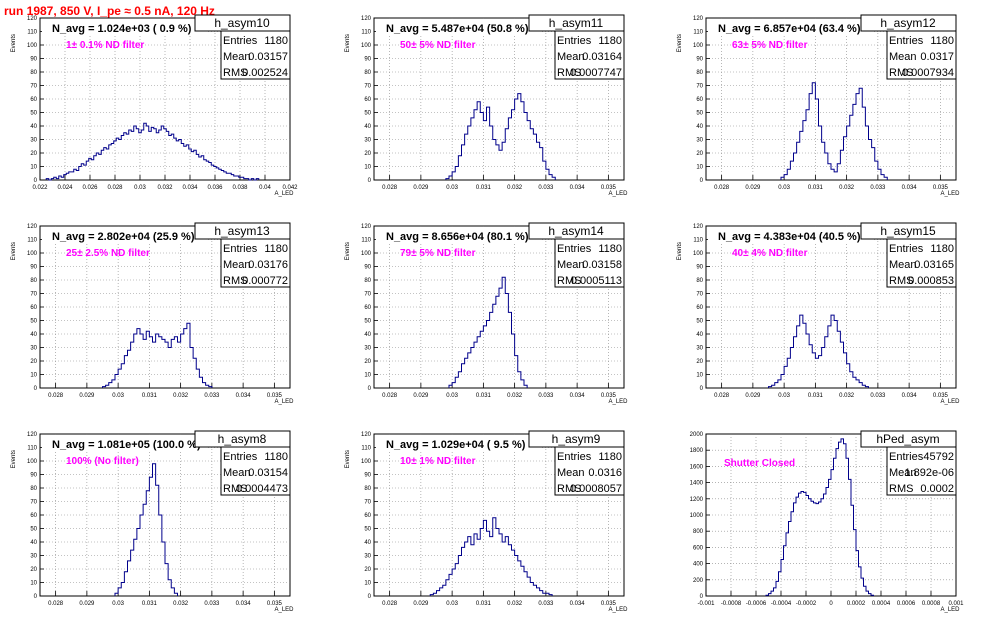  I want to click on filter-label: 10± 1% ND filter, so click(438, 461).